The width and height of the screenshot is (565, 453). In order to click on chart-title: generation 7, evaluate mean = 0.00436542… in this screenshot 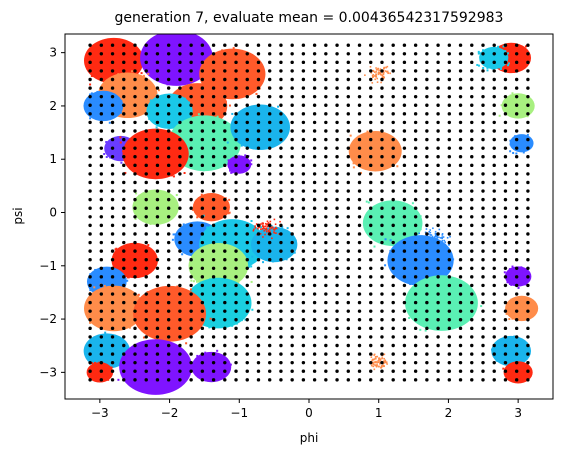, I will do `click(309, 18)`.